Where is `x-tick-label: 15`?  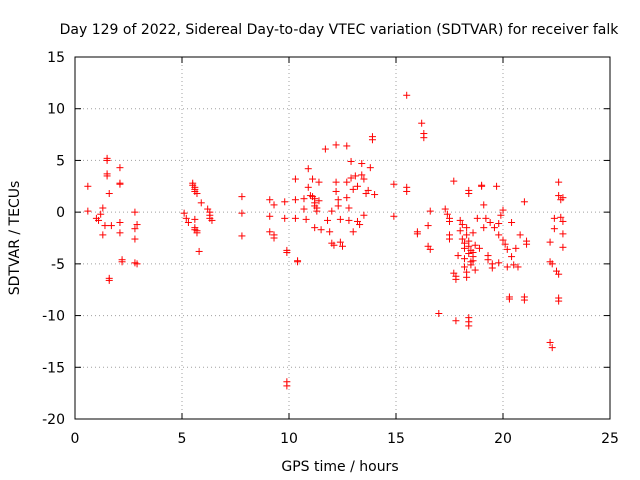
x-tick-label: 15 is located at coordinates (396, 439).